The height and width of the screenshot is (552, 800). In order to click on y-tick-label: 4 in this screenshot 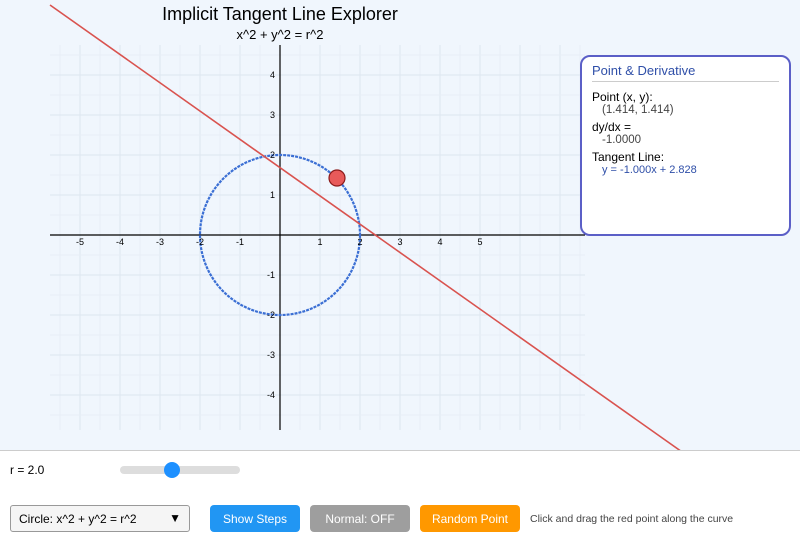, I will do `click(272, 75)`.